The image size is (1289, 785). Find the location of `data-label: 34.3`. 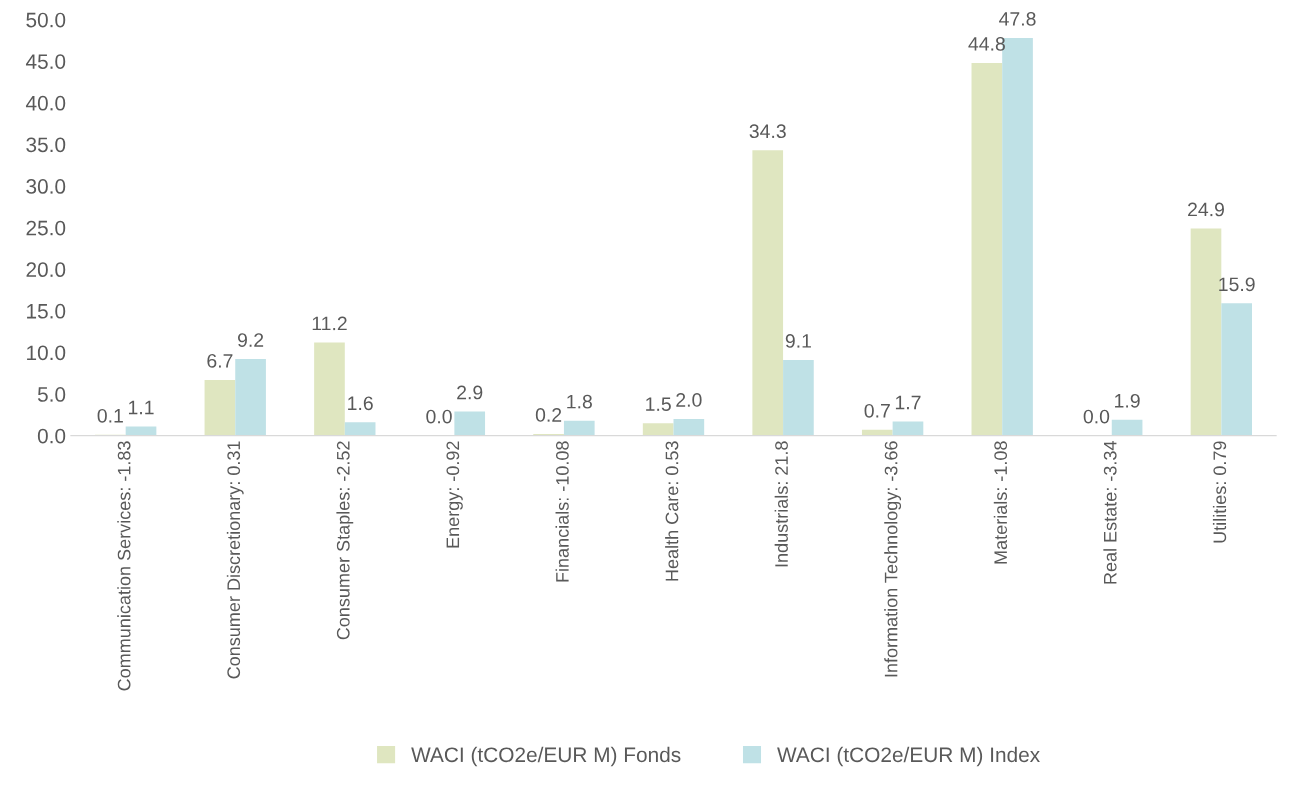

data-label: 34.3 is located at coordinates (767, 131).